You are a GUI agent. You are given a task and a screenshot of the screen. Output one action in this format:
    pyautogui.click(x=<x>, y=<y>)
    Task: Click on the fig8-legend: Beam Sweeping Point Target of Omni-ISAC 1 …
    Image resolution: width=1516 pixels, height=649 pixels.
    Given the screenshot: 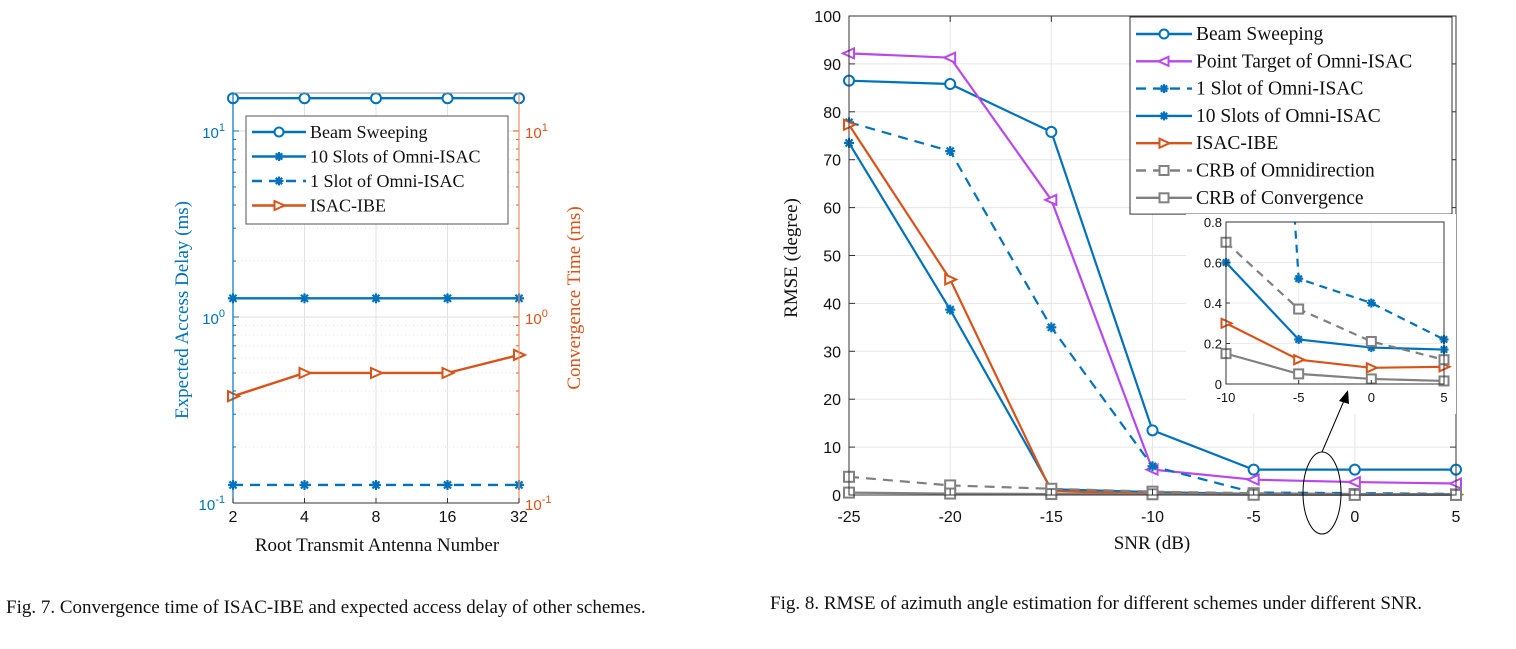 What is the action you would take?
    pyautogui.click(x=1291, y=115)
    